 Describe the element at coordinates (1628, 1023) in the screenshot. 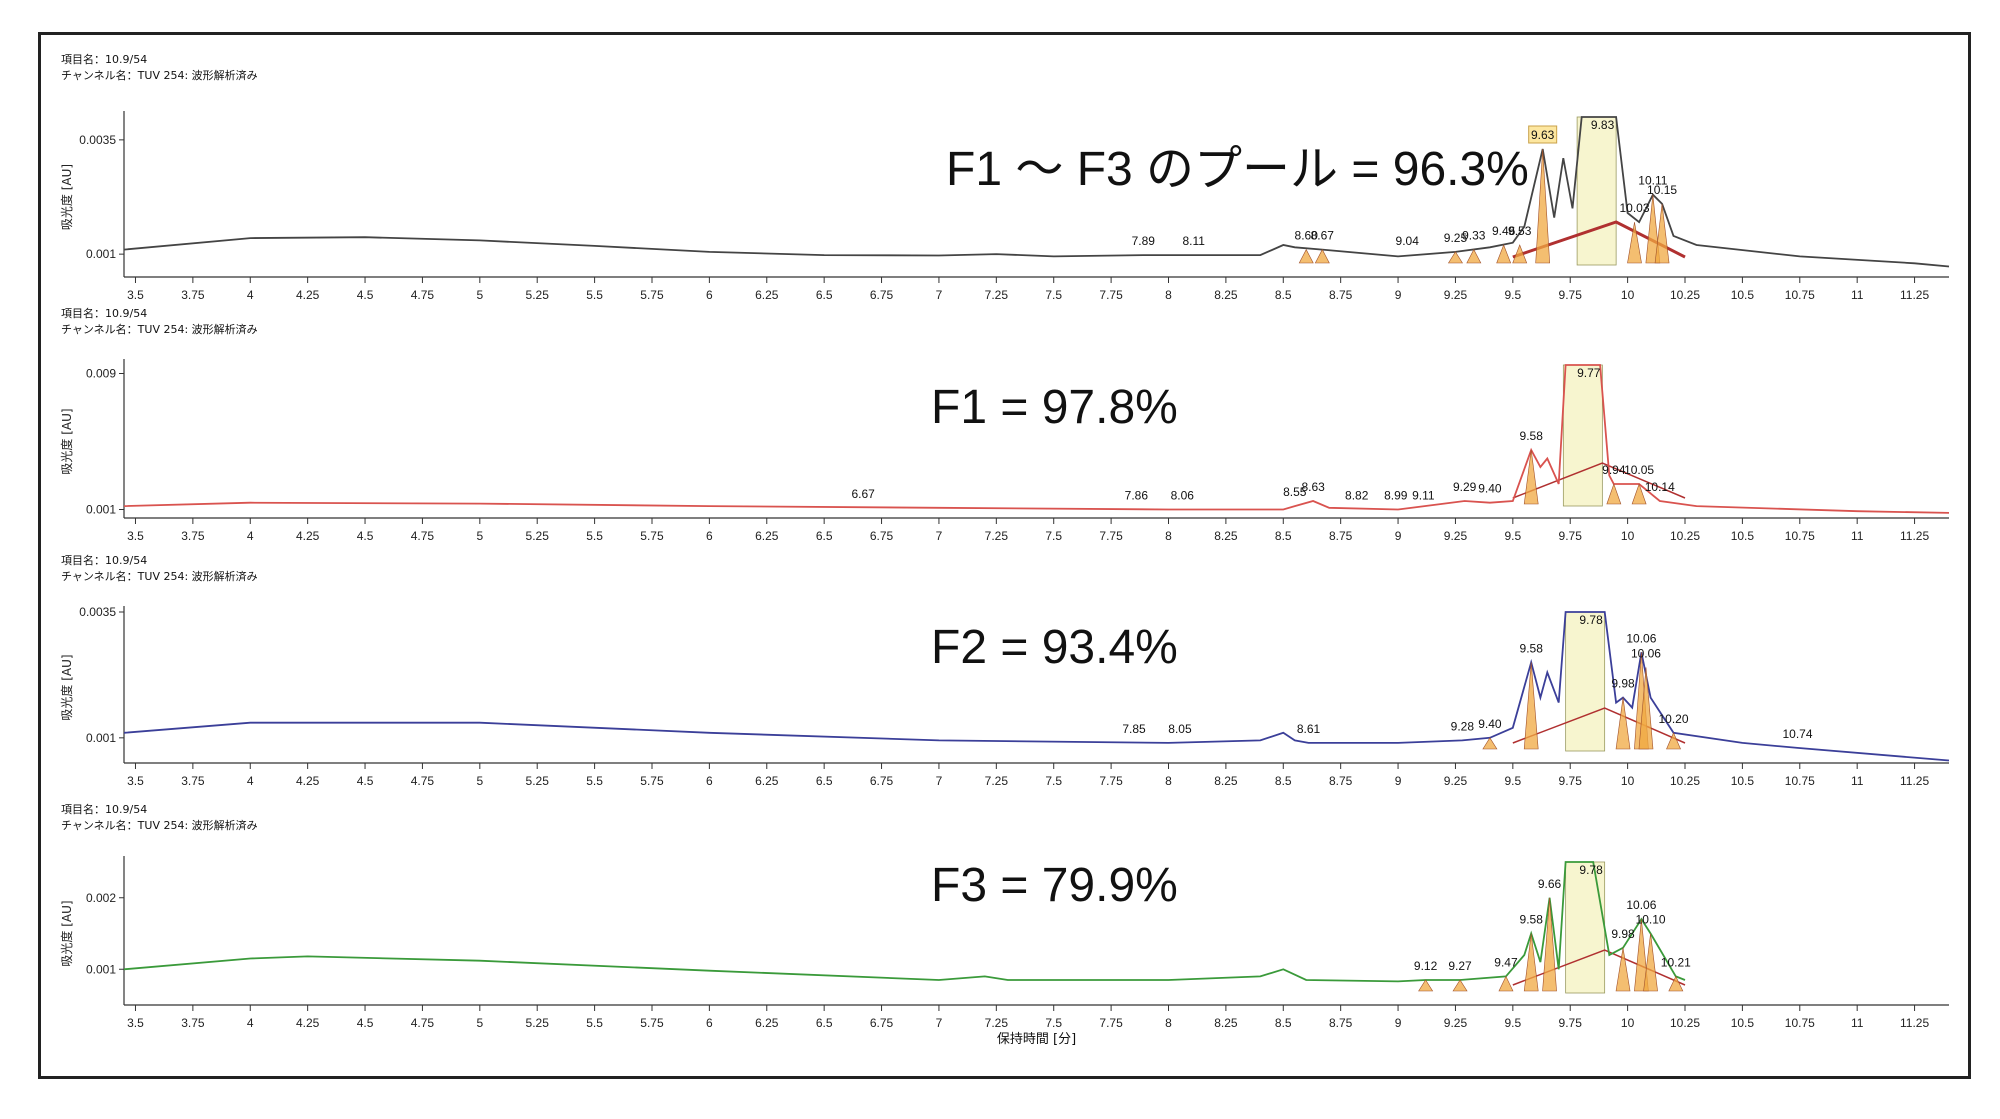

I see `x-tick-label: 10` at that location.